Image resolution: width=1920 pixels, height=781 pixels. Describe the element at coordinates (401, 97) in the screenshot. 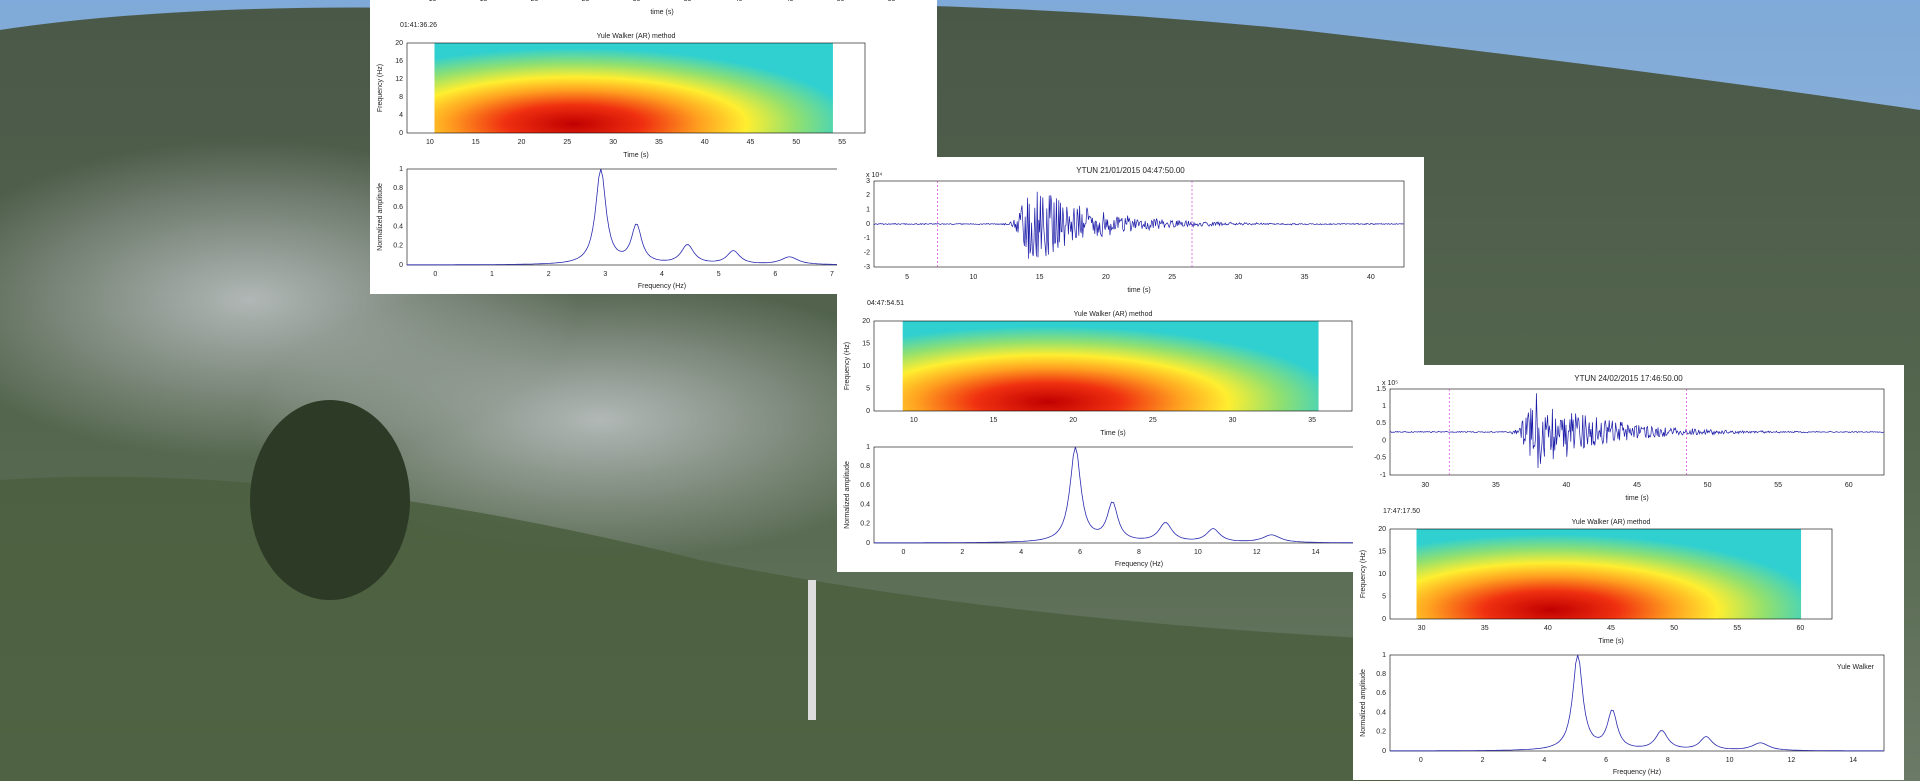

I see `y-tick-label: 8` at that location.